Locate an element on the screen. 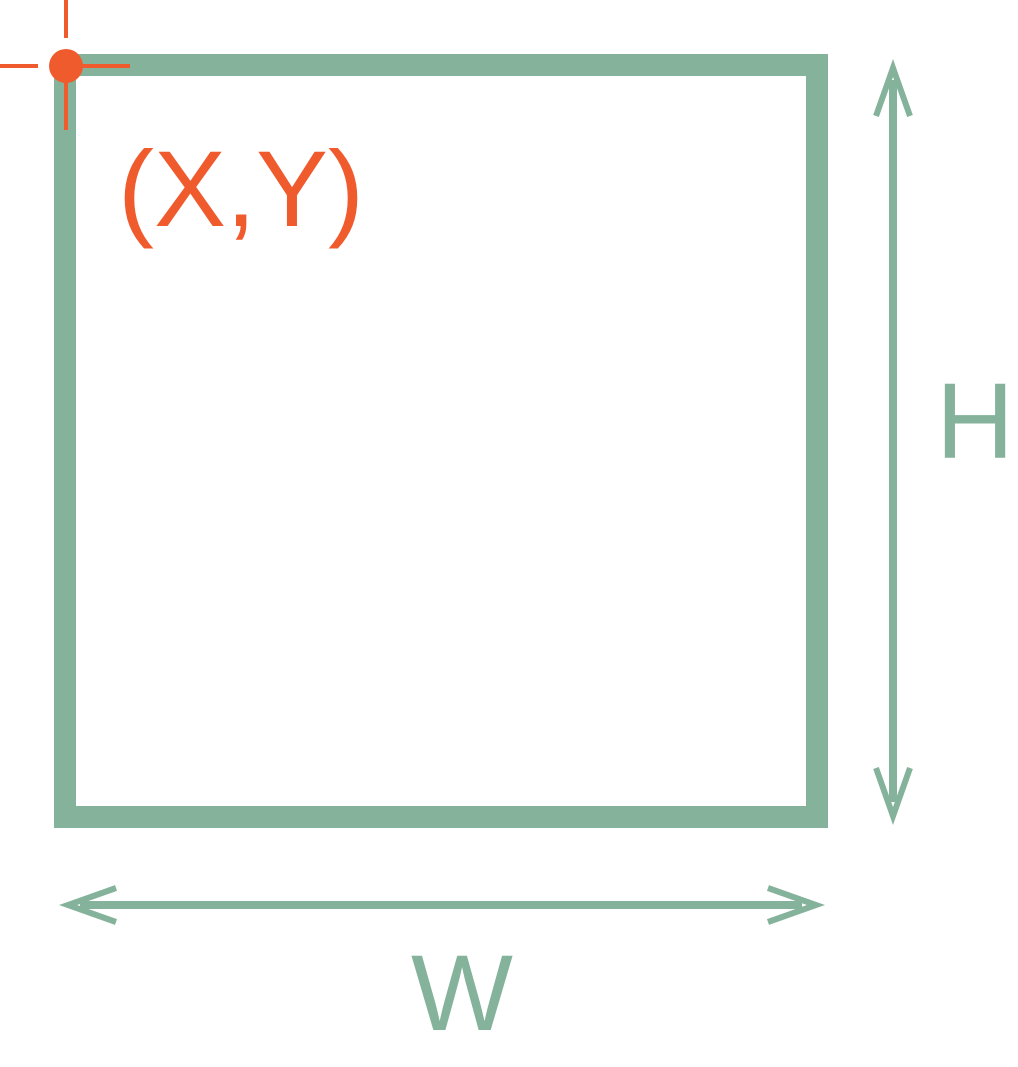 The image size is (1018, 1067). origin-dot is located at coordinates (66, 66).